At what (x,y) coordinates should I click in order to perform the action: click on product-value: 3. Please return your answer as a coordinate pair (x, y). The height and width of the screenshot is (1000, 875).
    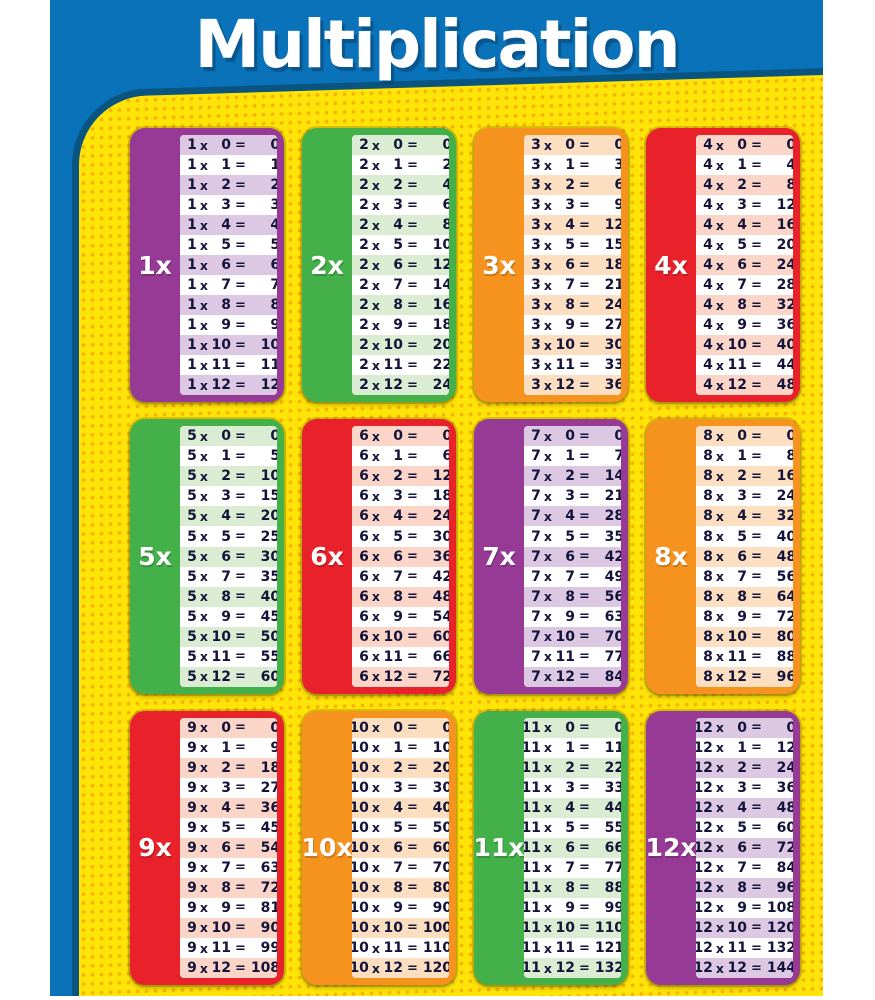
    Looking at the image, I should click on (617, 165).